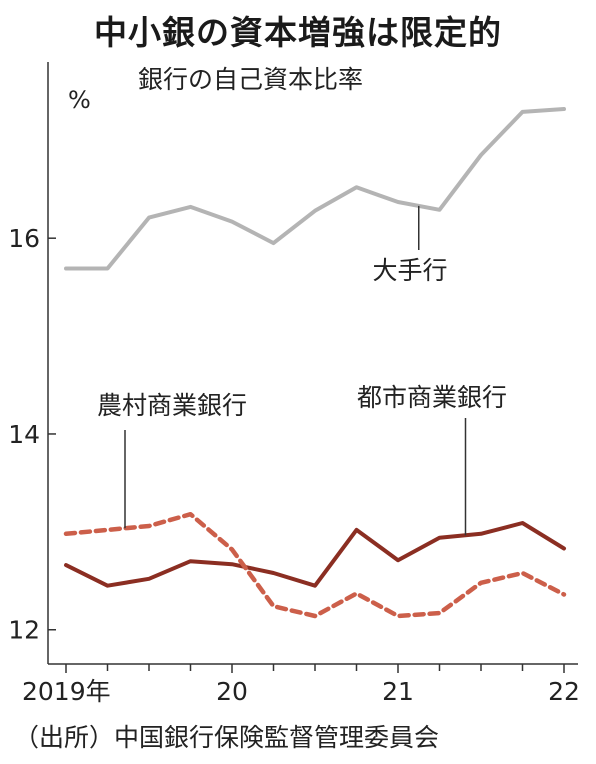  Describe the element at coordinates (79, 100) in the screenshot. I see `y-axis-unit: %` at that location.